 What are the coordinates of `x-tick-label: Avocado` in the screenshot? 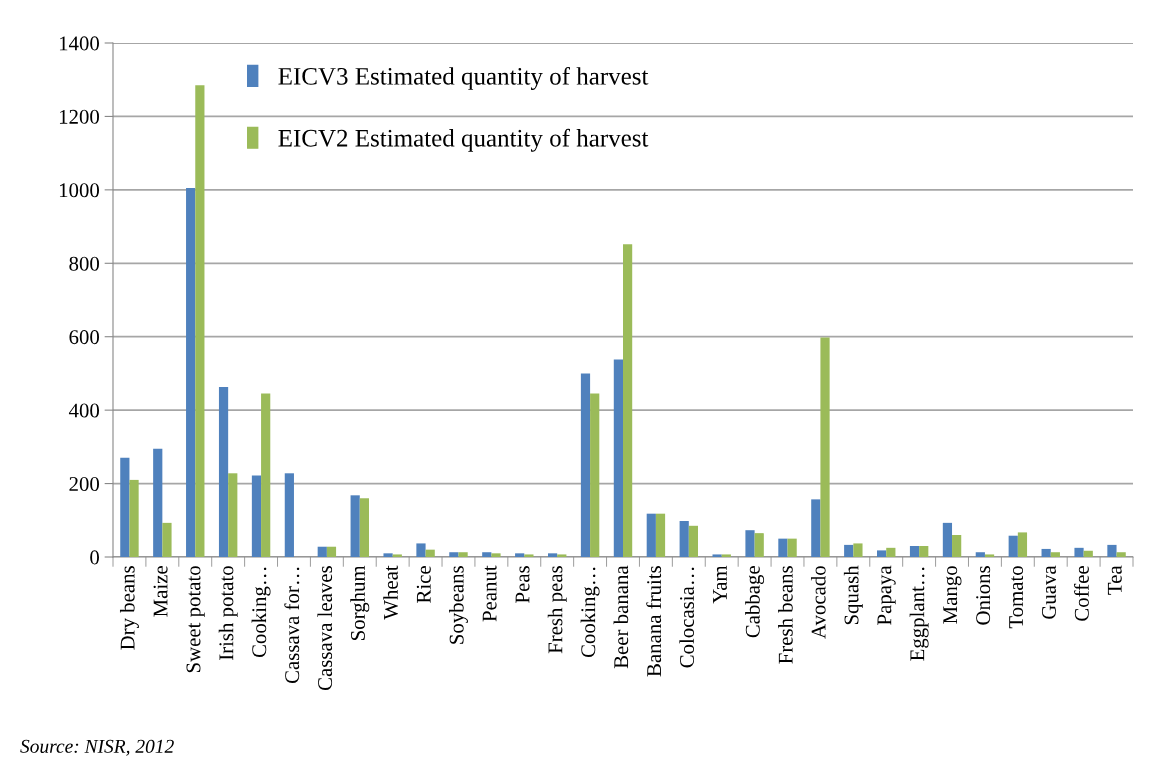 It's located at (818, 602).